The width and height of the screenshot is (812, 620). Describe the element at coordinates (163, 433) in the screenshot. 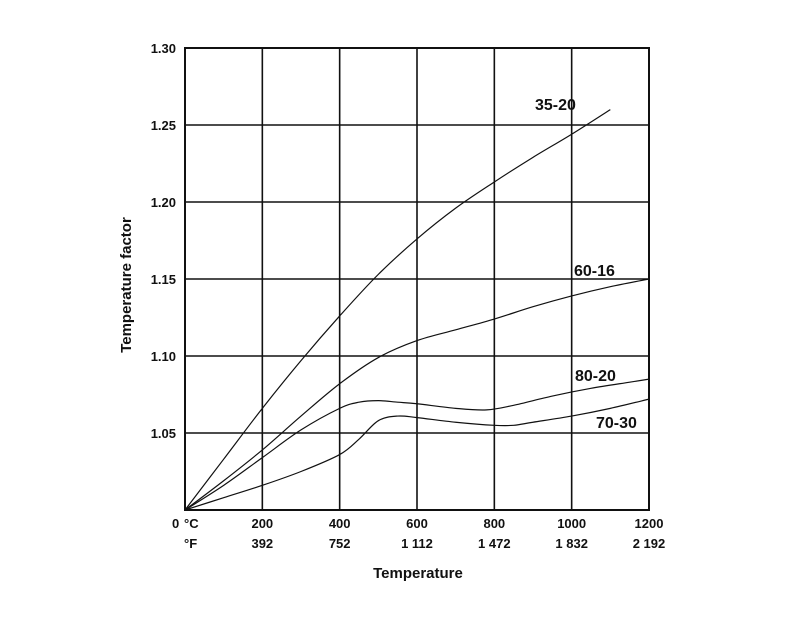

I see `y-tick-label: 1.05` at that location.